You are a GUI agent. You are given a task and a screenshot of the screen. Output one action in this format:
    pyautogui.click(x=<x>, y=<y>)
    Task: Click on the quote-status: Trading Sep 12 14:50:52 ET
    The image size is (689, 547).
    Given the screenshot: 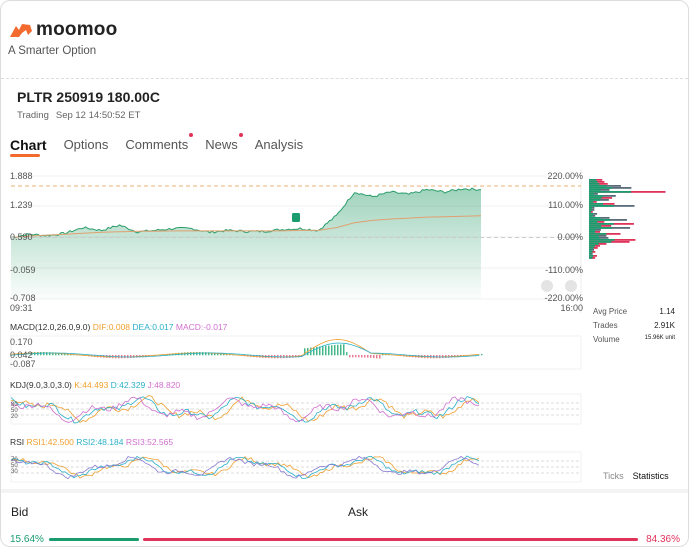 What is the action you would take?
    pyautogui.click(x=82, y=115)
    